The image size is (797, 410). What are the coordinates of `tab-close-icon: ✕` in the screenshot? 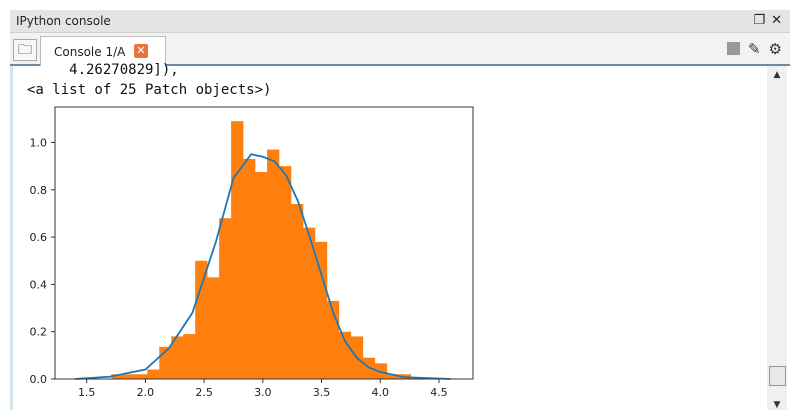 It's located at (141, 51).